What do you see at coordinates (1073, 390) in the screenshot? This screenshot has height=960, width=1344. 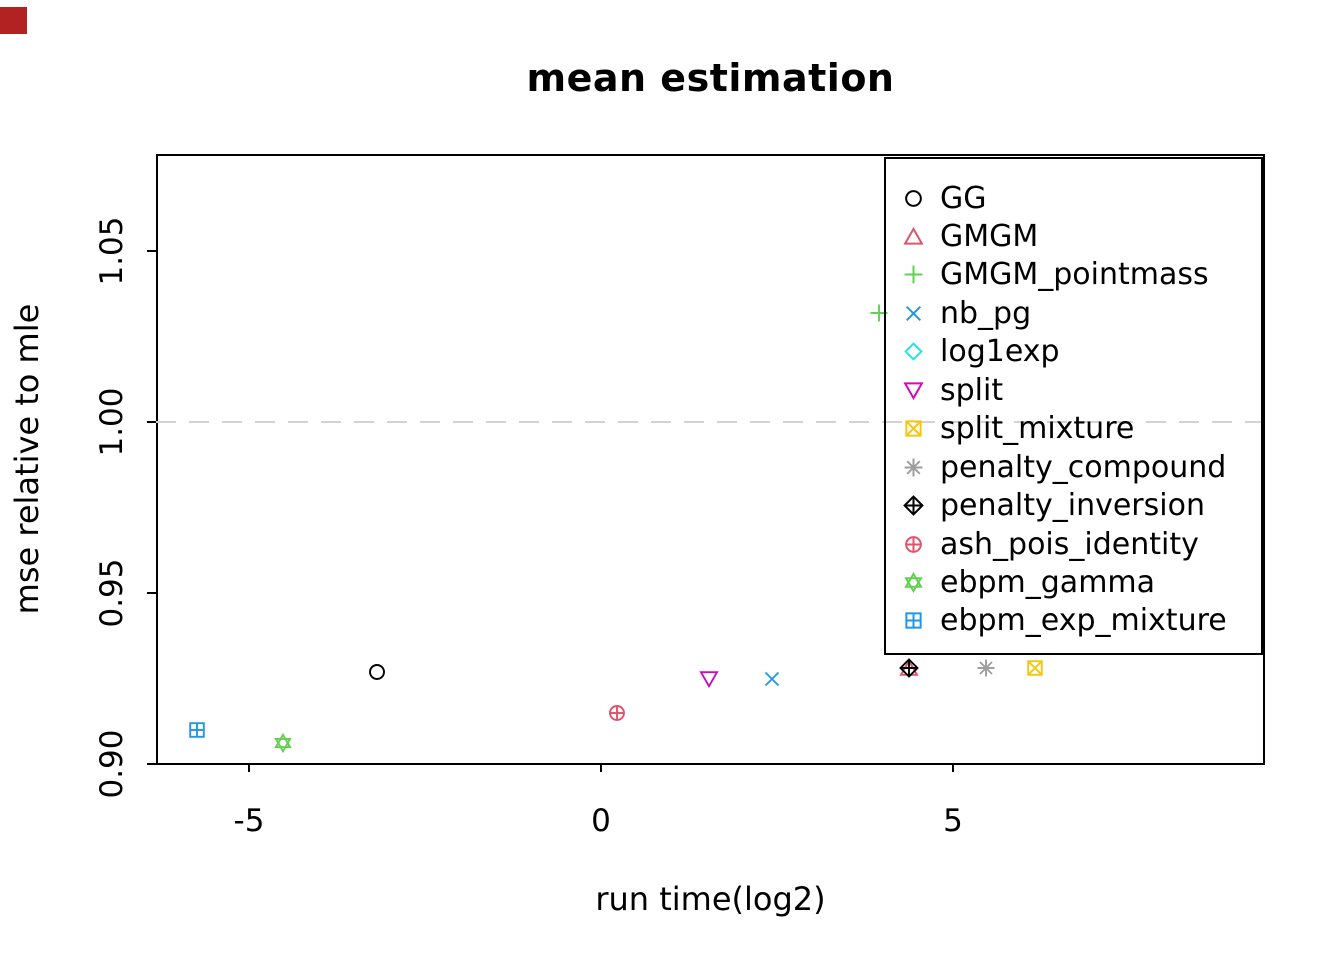 I see `legend-item-split: split` at bounding box center [1073, 390].